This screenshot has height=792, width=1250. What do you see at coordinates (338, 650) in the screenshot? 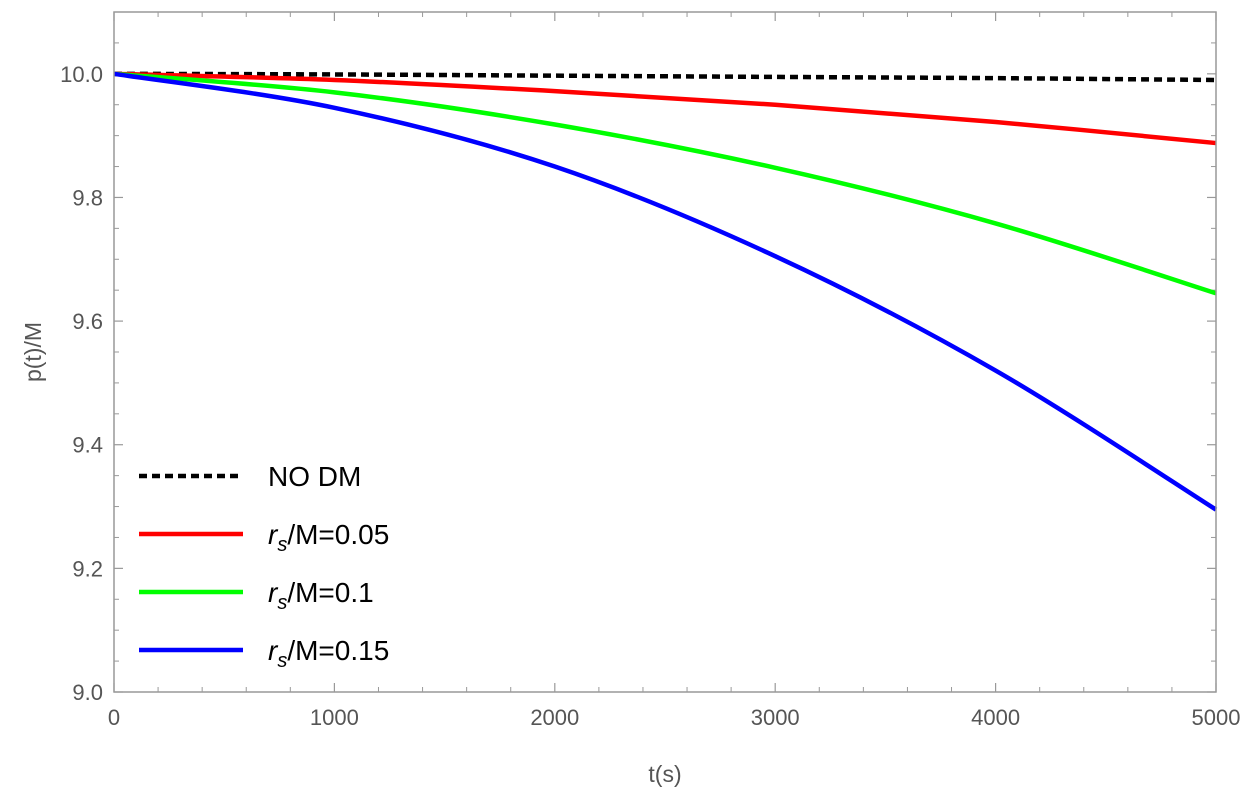
I see `legend-label-rest: /M=0.15` at bounding box center [338, 650].